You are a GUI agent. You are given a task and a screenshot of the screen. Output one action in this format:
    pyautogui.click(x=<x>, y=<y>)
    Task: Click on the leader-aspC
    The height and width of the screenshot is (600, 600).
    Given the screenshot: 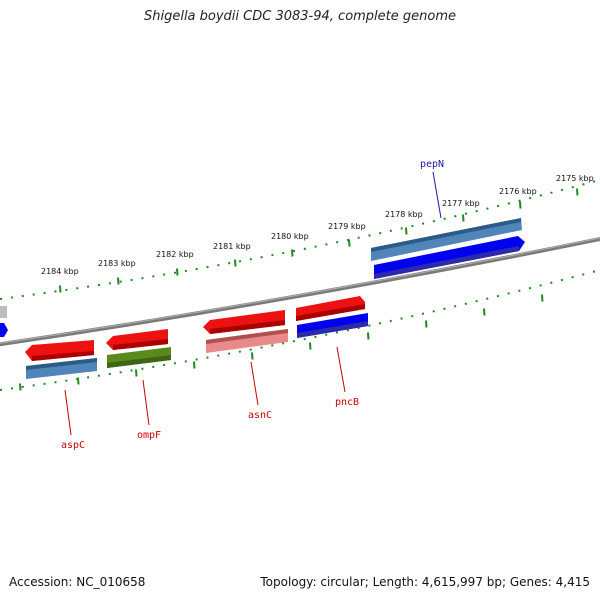 What is the action you would take?
    pyautogui.click(x=68, y=412)
    